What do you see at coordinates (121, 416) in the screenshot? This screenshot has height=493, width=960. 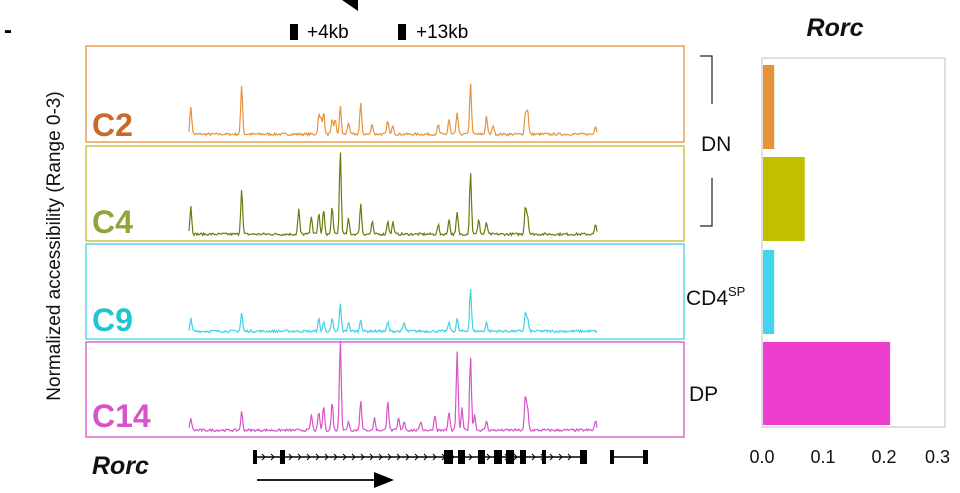 I see `cluster-label-c14: C14` at bounding box center [121, 416].